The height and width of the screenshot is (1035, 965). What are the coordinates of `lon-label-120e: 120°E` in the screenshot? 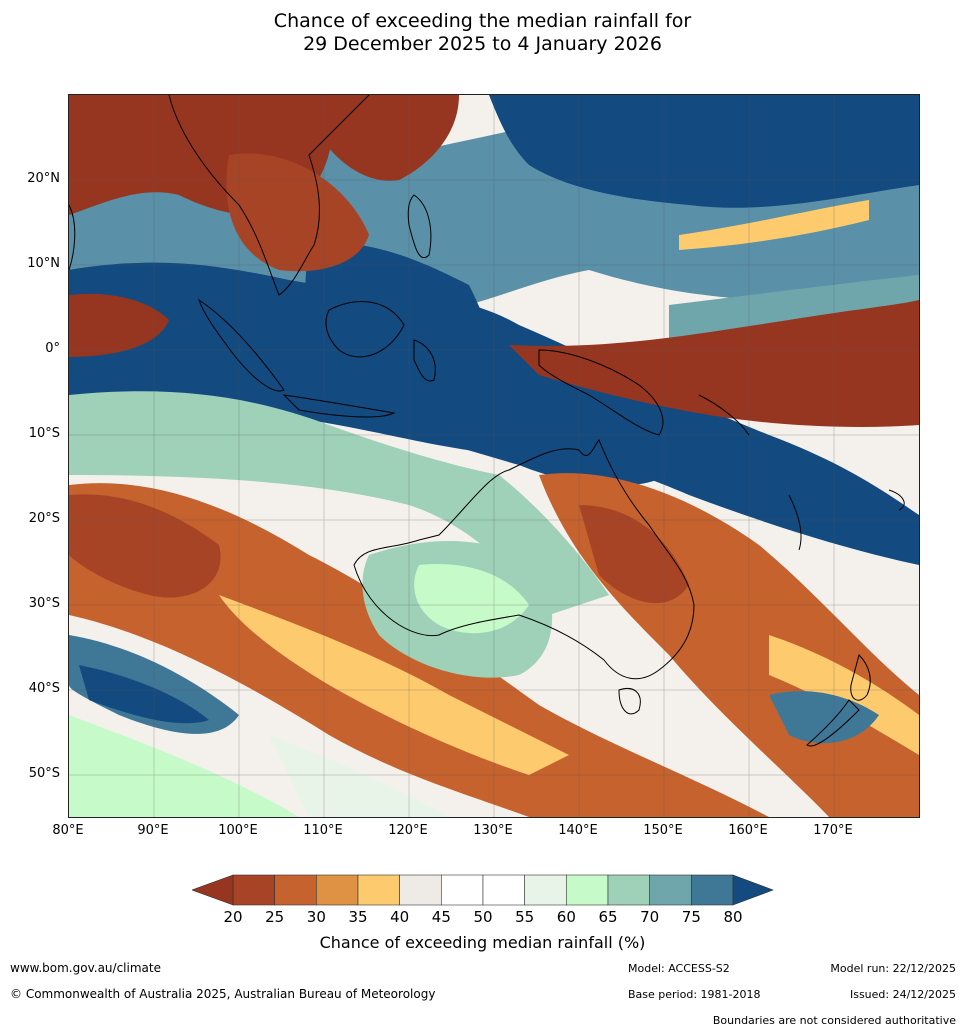 It's located at (408, 830).